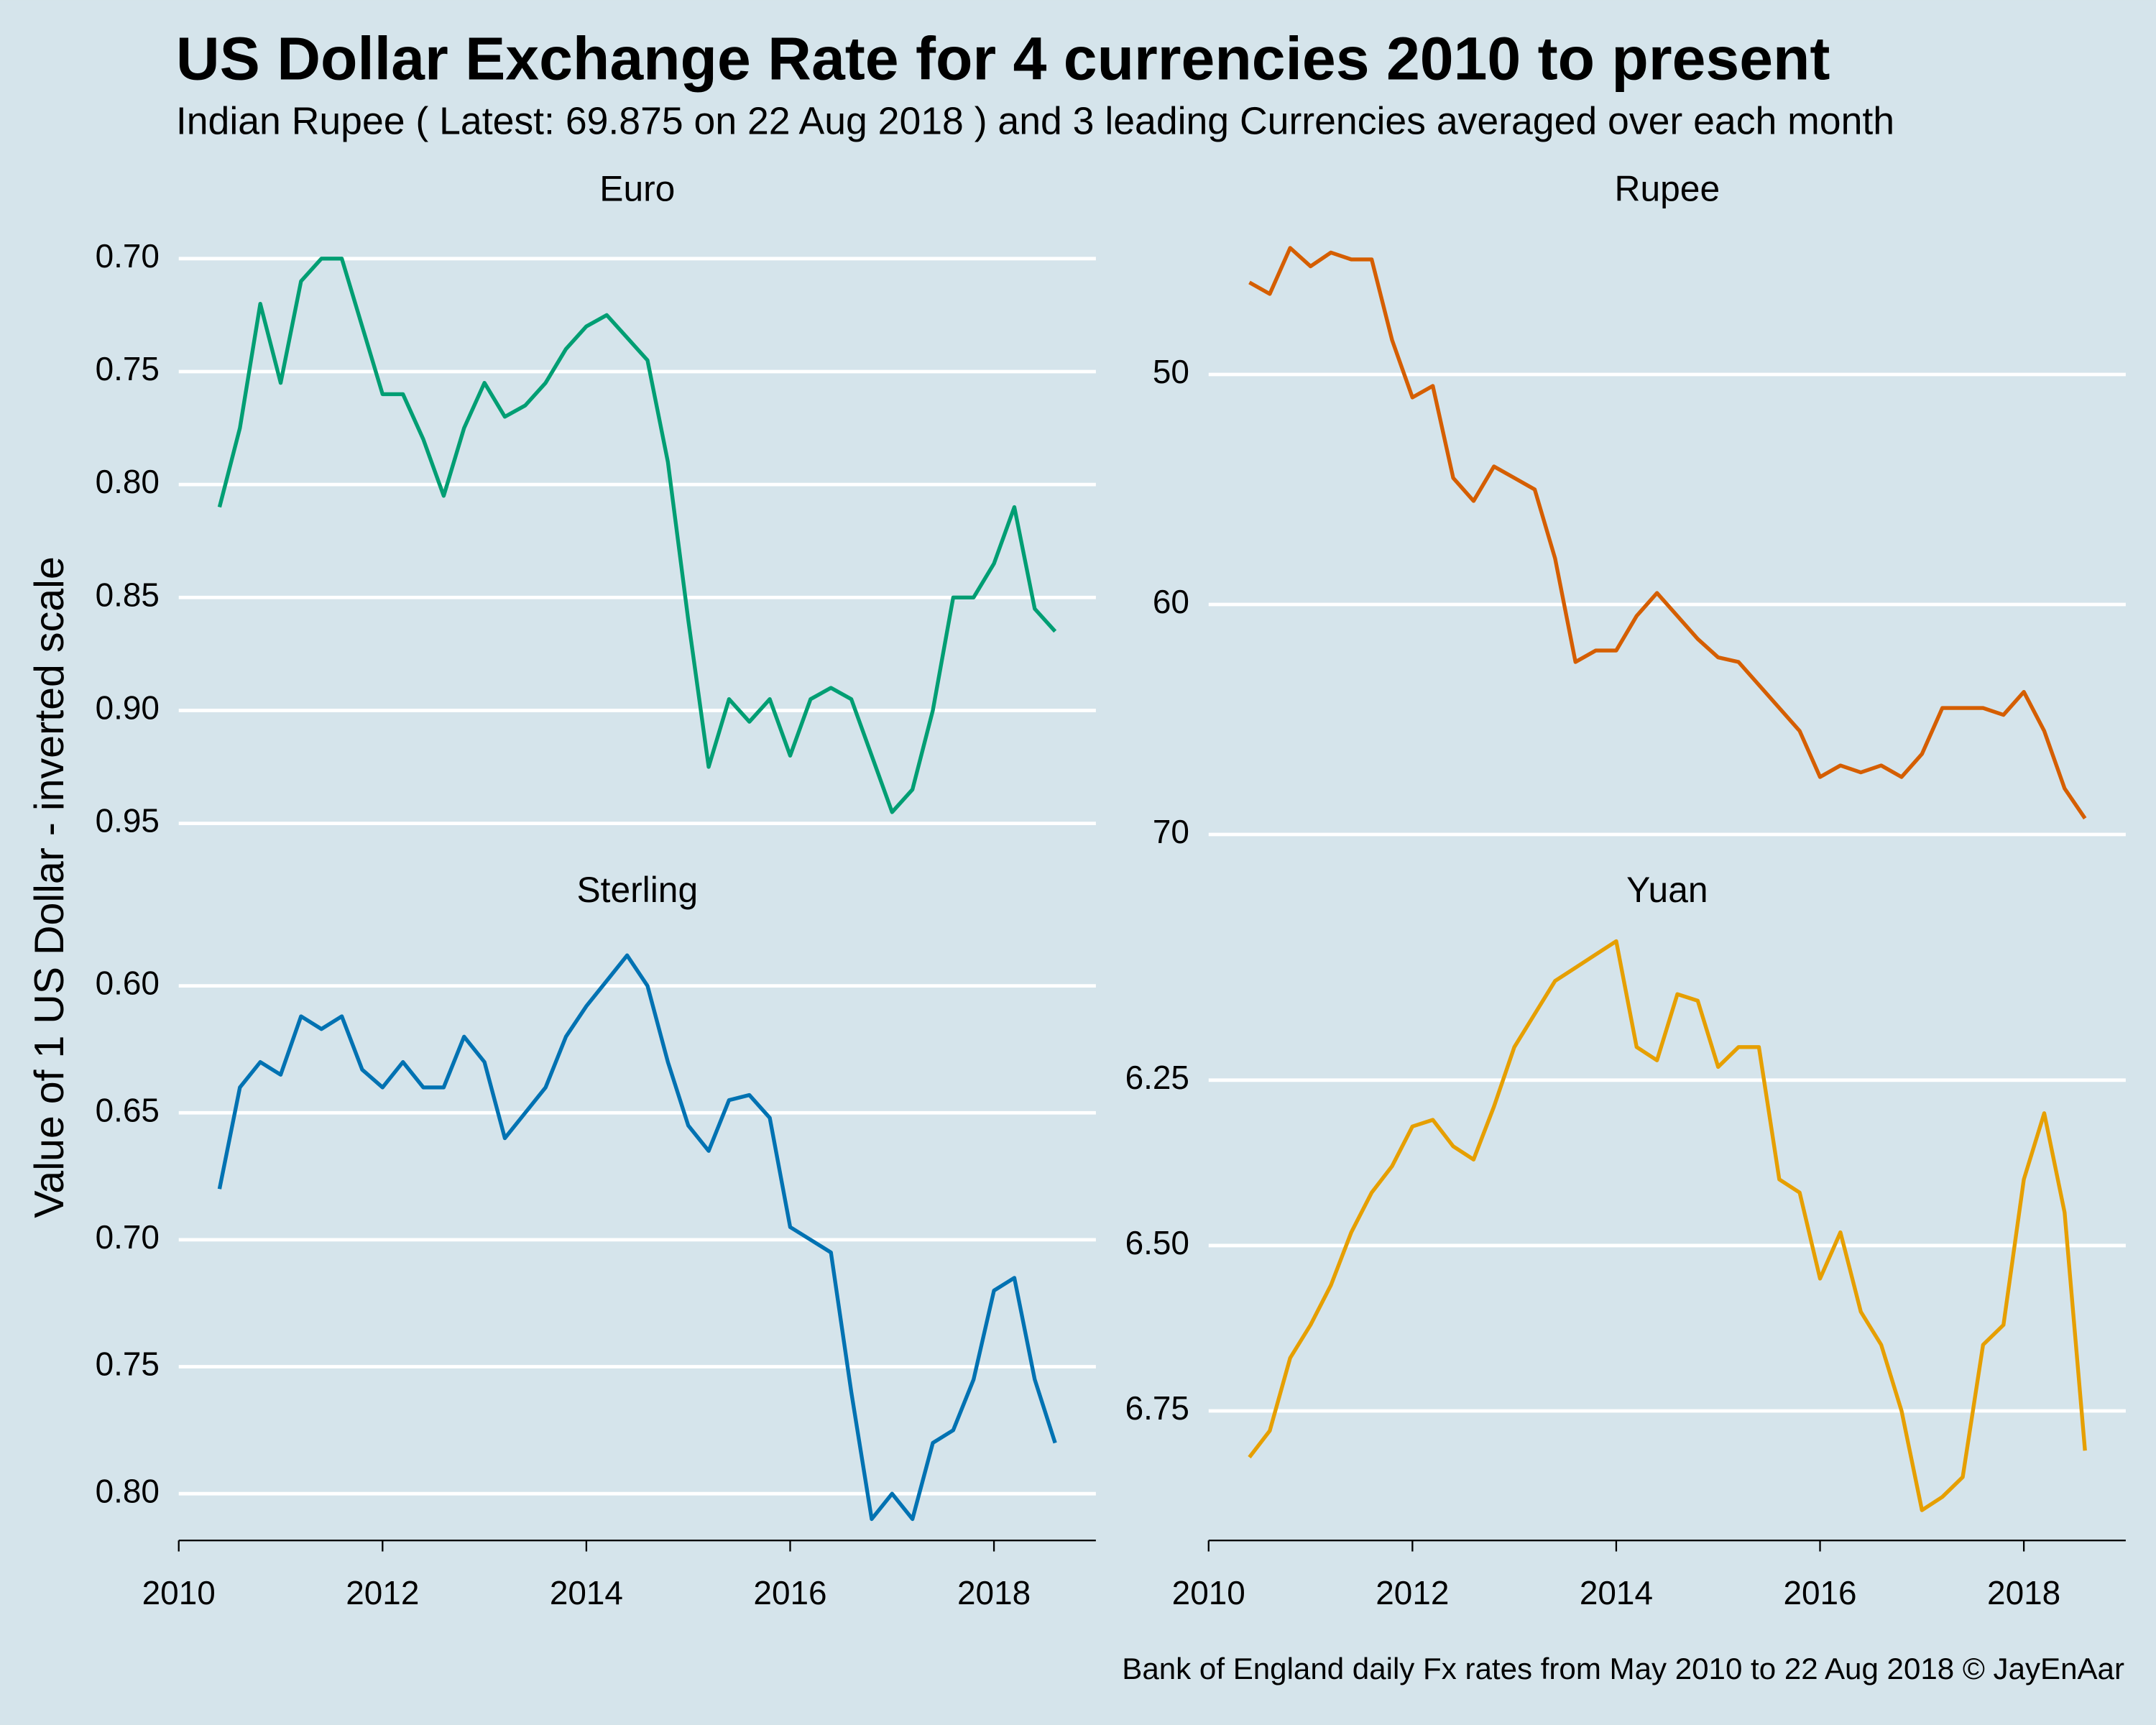  I want to click on facet-title: Yuan, so click(1667, 890).